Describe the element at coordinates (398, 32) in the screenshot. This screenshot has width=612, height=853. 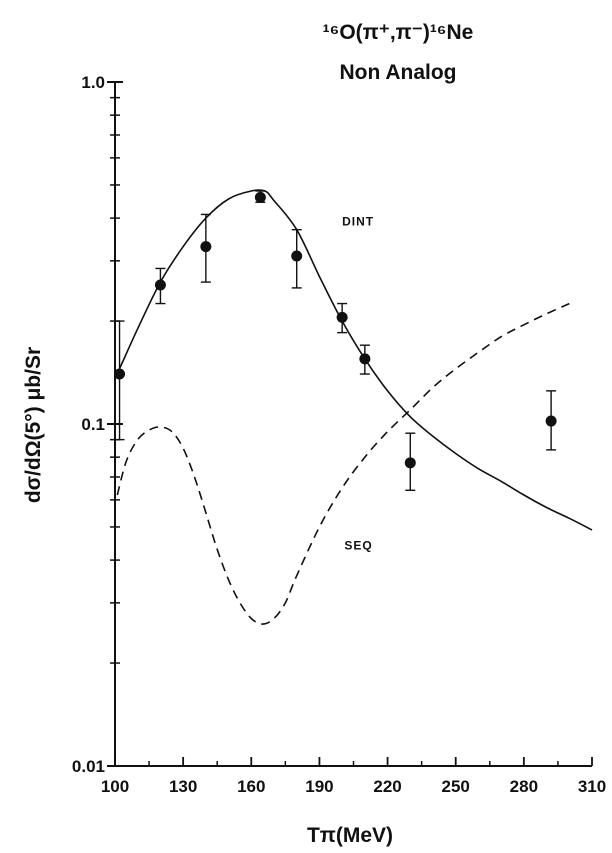
I see `chart-title-line-1: ¹⁶O(π⁺,π⁻)¹⁶Ne` at that location.